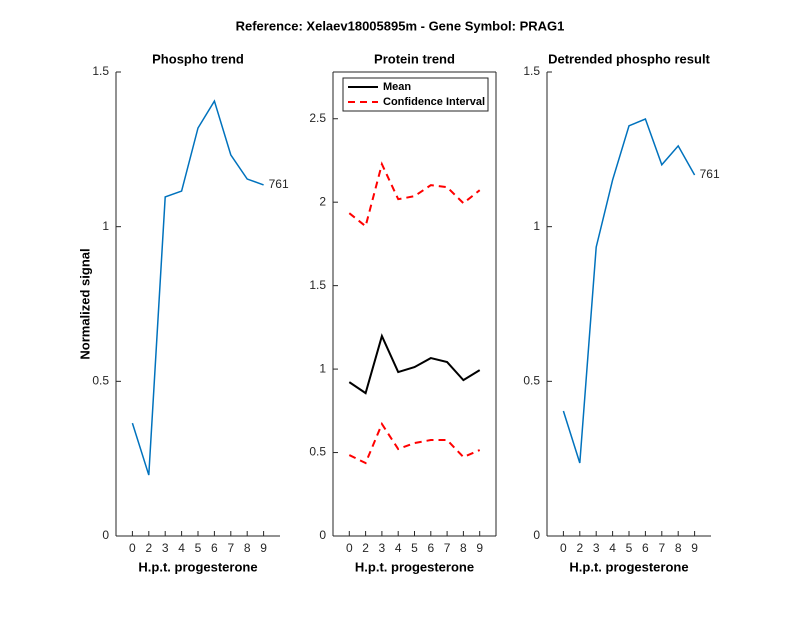  Describe the element at coordinates (414, 194) in the screenshot. I see `ci-upper-line` at that location.